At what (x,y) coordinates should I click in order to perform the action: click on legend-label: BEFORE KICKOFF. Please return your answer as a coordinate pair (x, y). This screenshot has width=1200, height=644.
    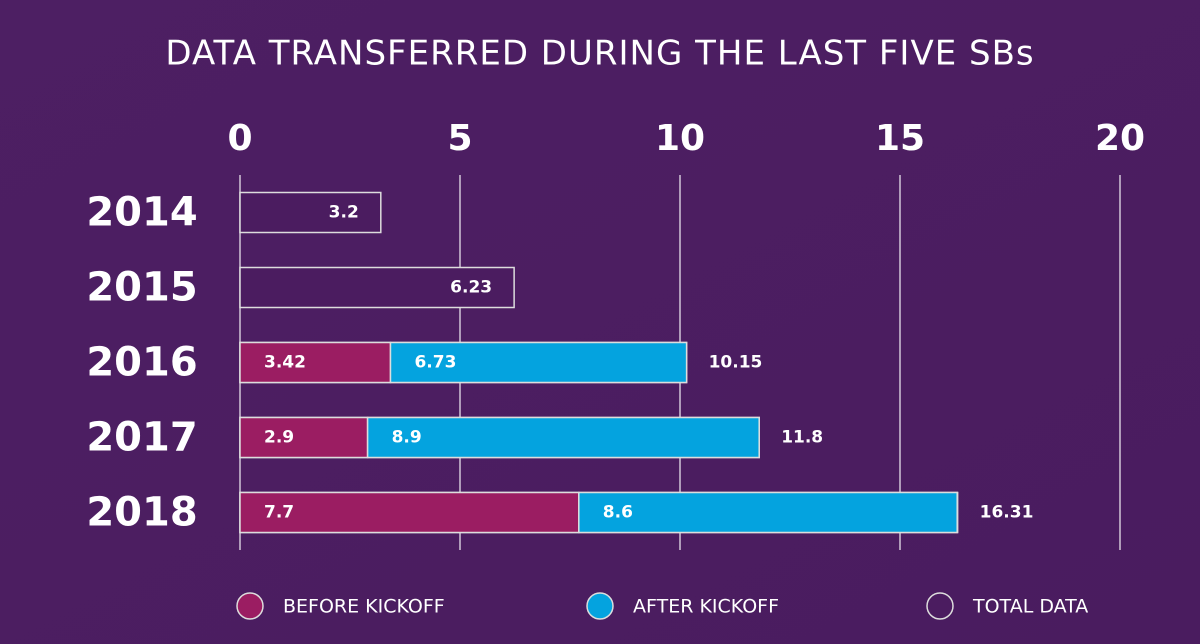
    Looking at the image, I should click on (364, 607).